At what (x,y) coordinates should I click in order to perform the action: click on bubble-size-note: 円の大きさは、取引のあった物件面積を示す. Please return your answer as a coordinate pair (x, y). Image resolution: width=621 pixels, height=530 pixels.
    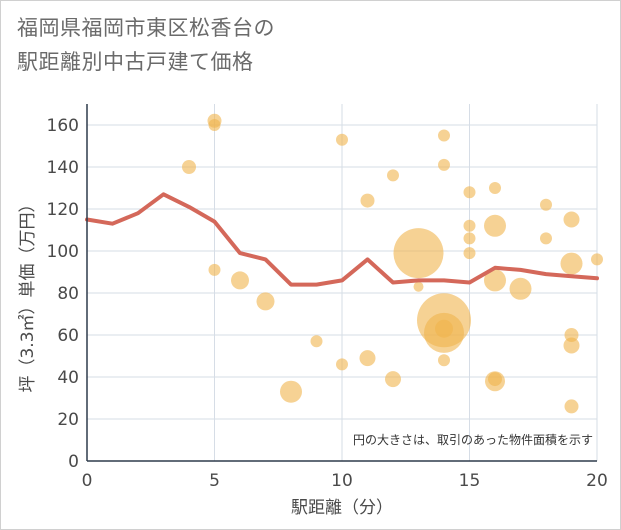
    Looking at the image, I should click on (473, 439).